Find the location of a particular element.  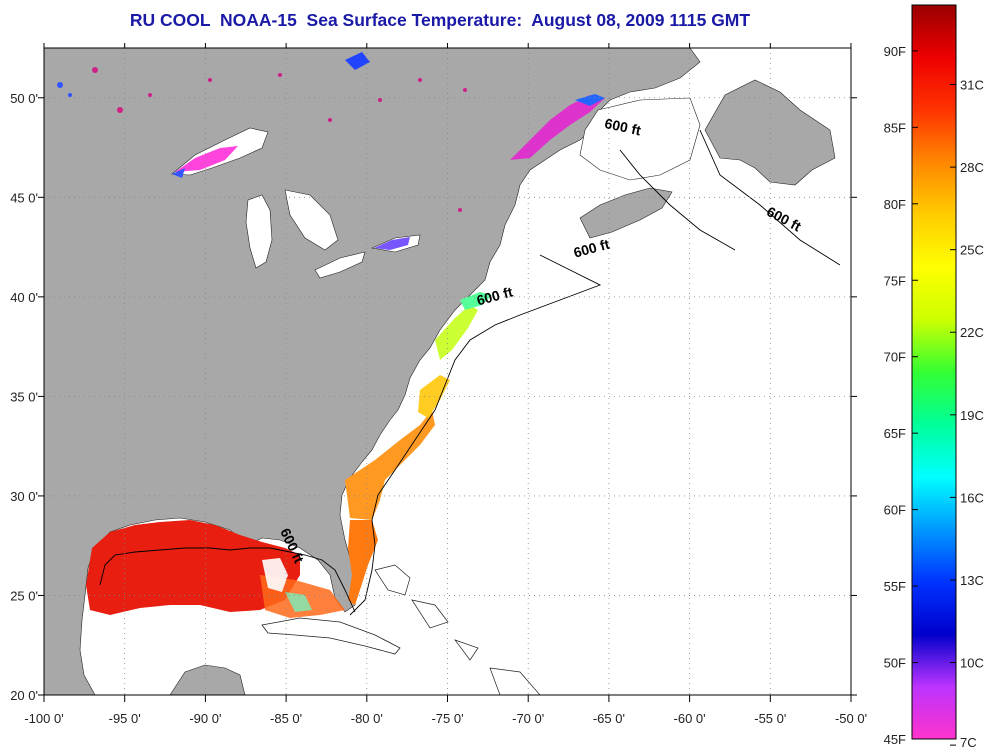

land-newfoundland is located at coordinates (770, 132).